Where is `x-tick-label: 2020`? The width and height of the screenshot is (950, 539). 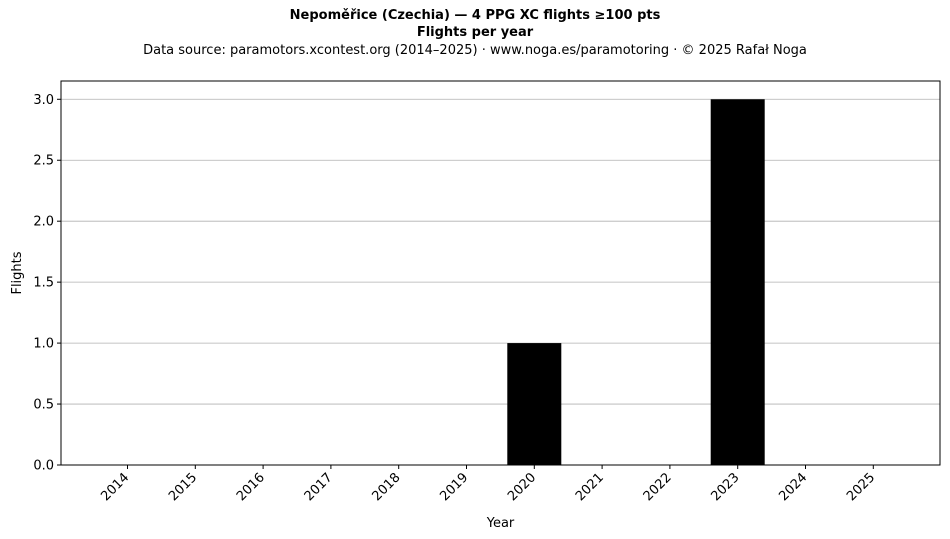 x-tick-label: 2020 is located at coordinates (522, 487).